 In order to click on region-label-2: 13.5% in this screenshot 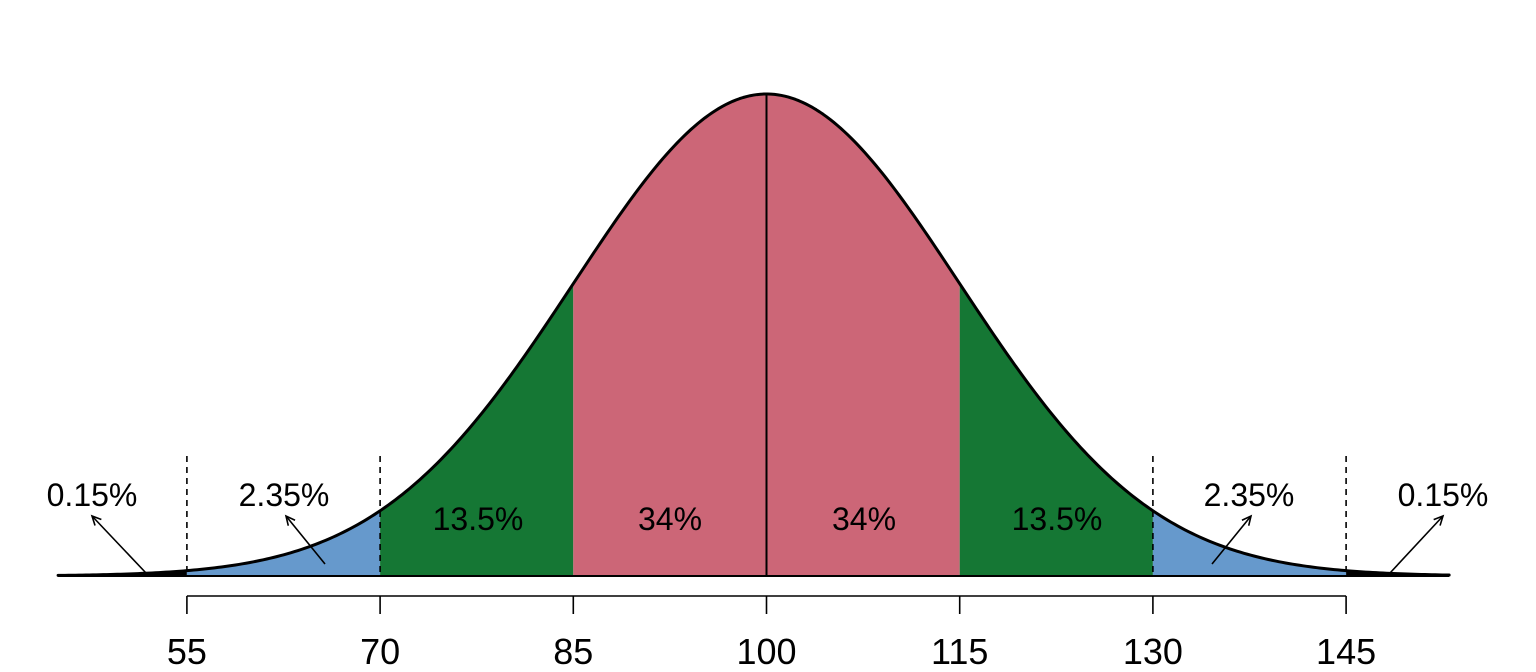, I will do `click(478, 519)`.